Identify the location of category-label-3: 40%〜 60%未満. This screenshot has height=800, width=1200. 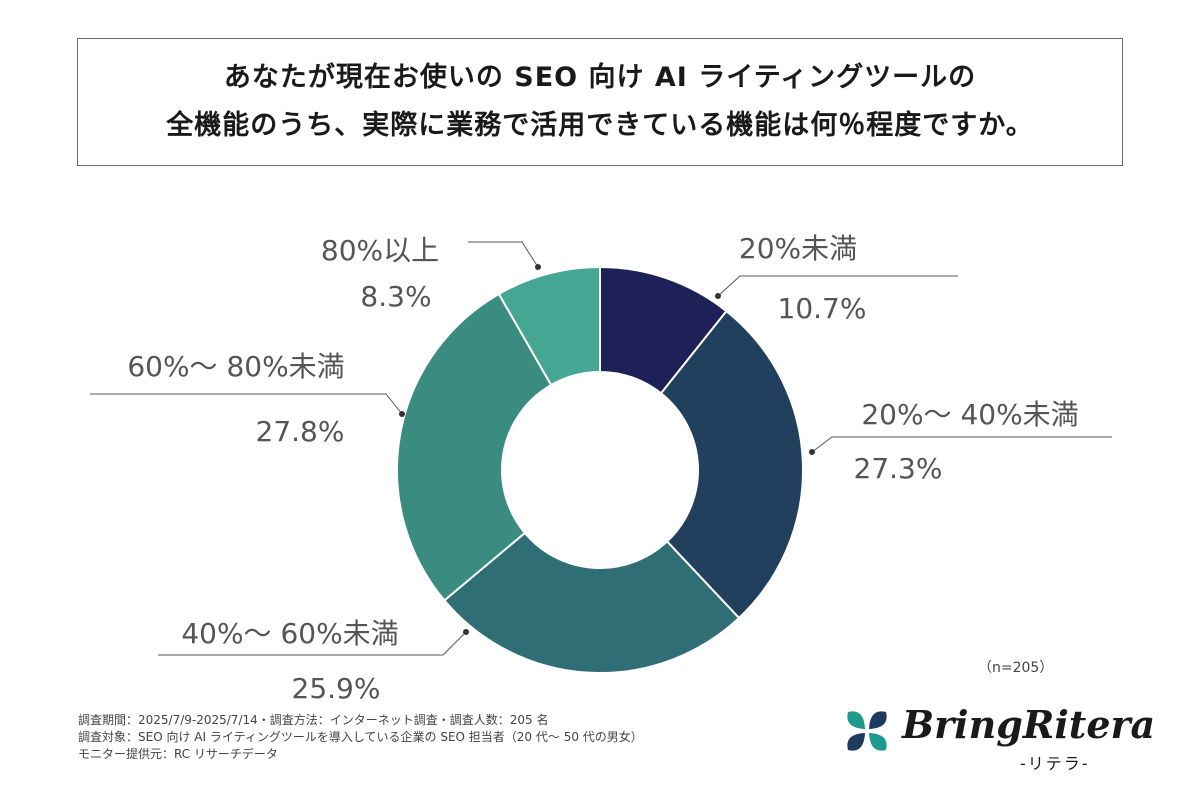
(289, 633).